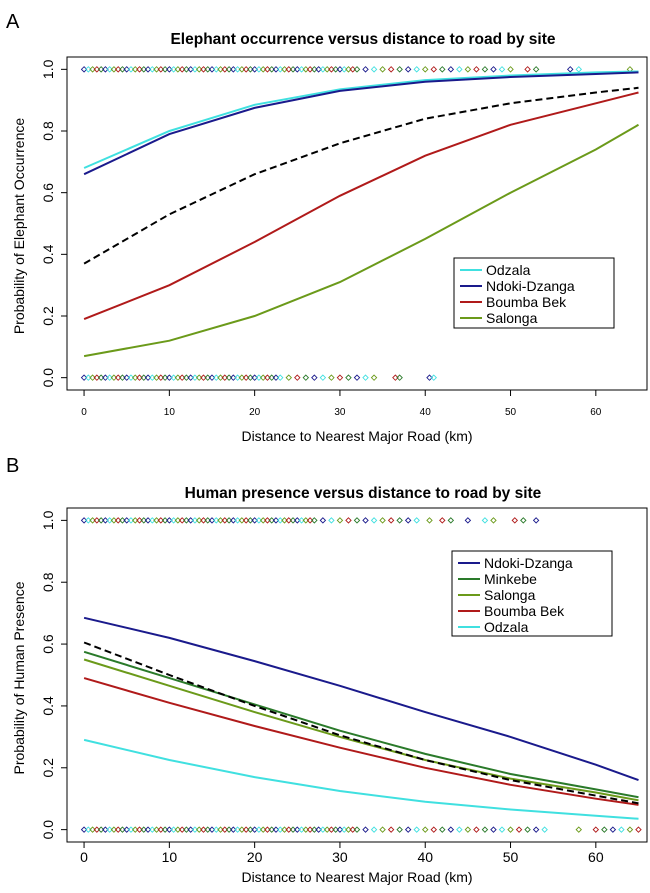  I want to click on y-tick-label-b: 0.2, so click(48, 768).